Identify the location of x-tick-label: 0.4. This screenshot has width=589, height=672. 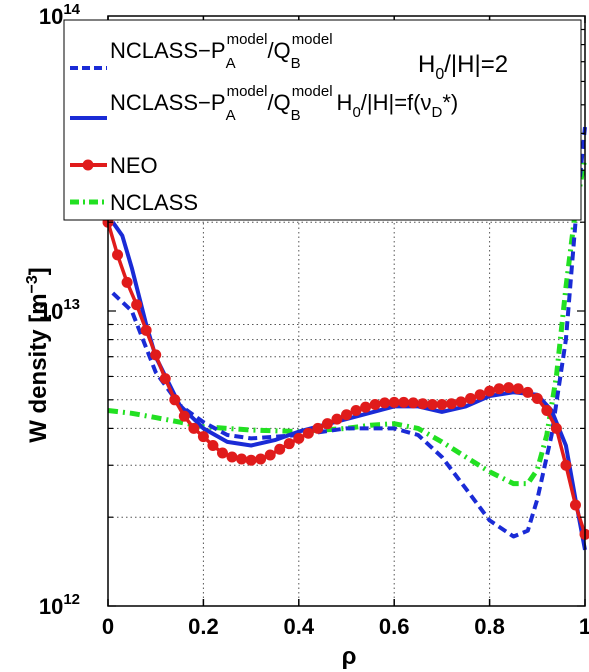
(299, 626).